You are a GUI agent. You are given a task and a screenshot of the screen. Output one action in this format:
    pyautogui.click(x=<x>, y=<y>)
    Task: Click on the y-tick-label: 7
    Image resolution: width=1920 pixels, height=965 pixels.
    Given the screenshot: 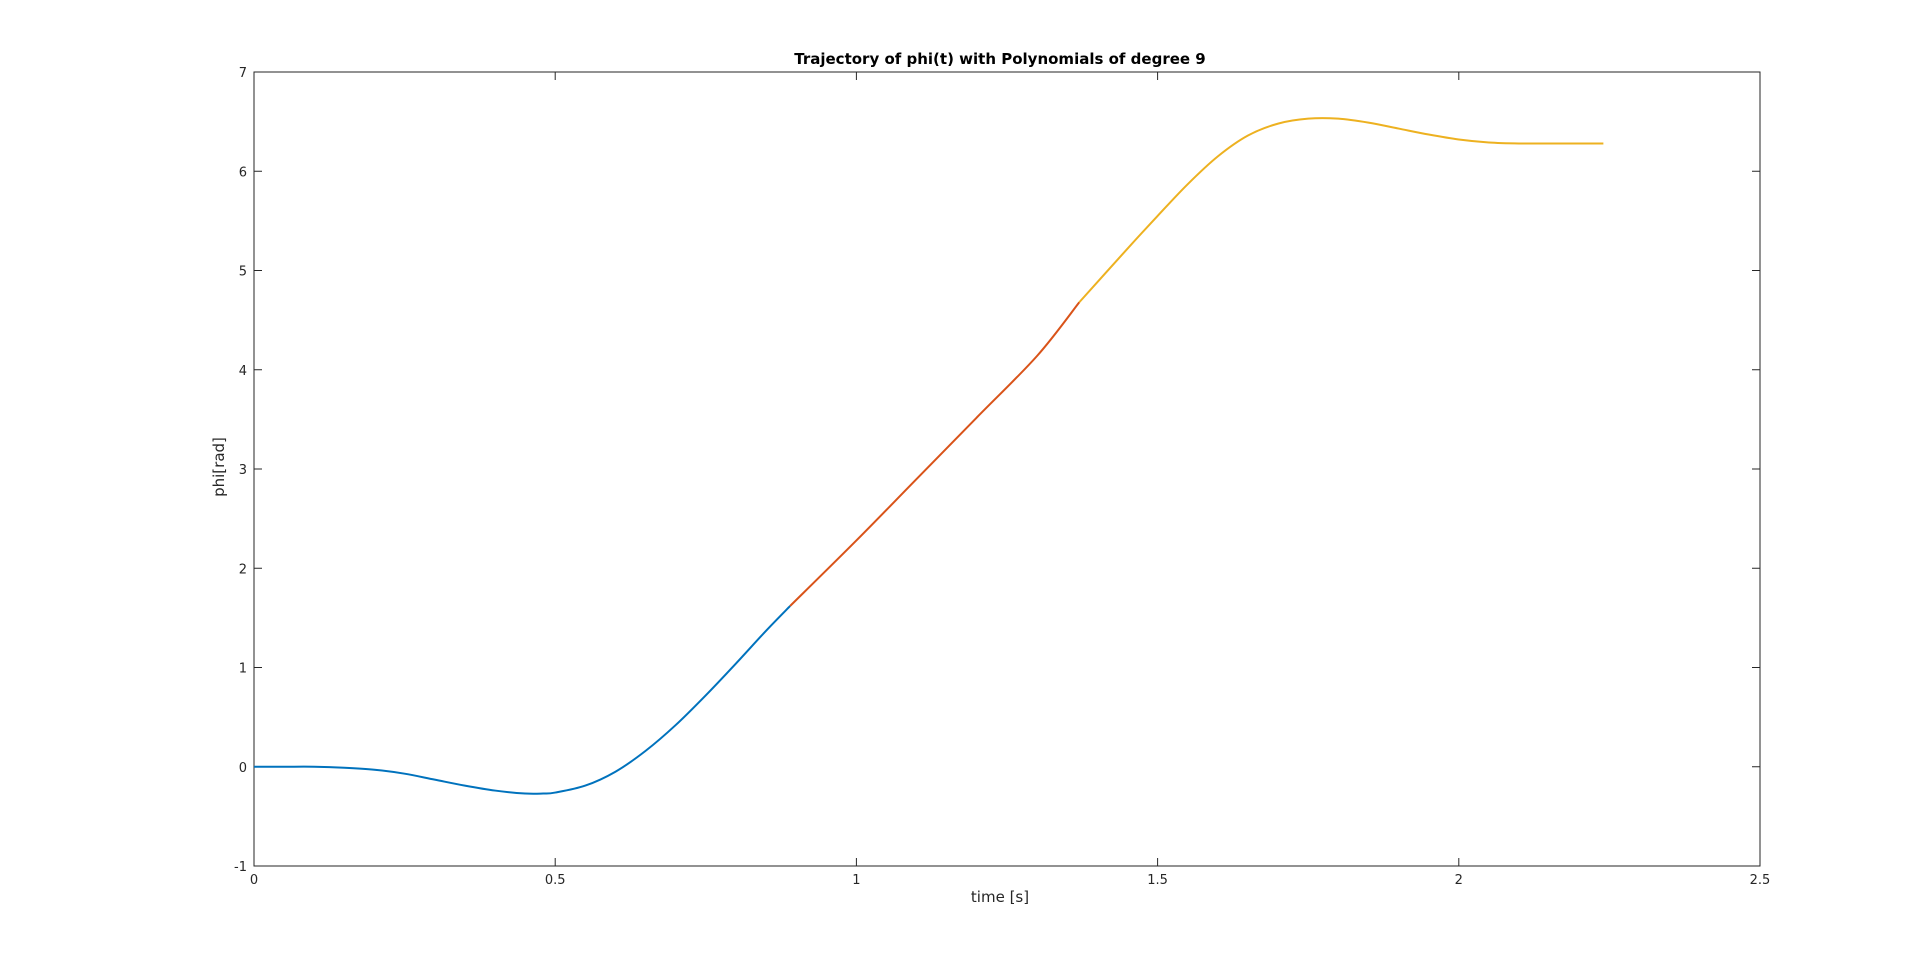 What is the action you would take?
    pyautogui.click(x=243, y=73)
    